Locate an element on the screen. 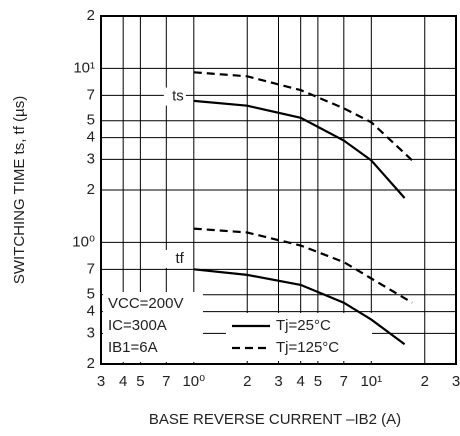 The height and width of the screenshot is (436, 460). legend-label: Tj=25°C is located at coordinates (303, 325).